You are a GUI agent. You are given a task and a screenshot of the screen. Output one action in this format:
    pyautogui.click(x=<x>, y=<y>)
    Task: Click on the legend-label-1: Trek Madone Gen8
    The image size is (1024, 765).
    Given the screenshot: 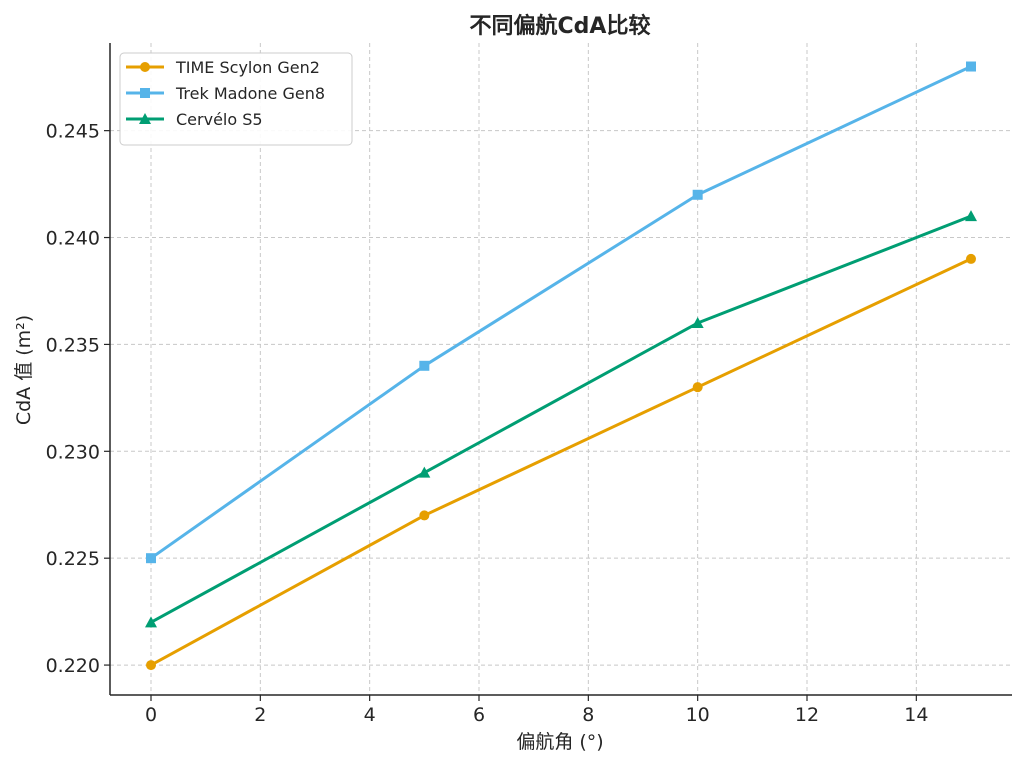 What is the action you would take?
    pyautogui.click(x=250, y=93)
    